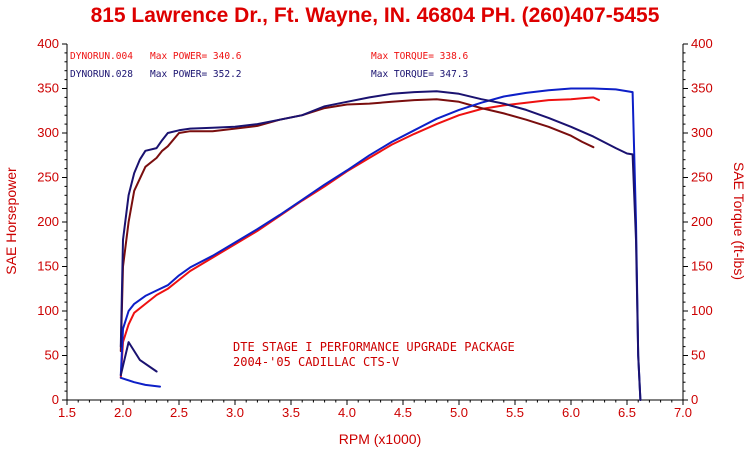 This screenshot has width=750, height=450. Describe the element at coordinates (235, 412) in the screenshot. I see `x-tick-label: 3.0` at that location.